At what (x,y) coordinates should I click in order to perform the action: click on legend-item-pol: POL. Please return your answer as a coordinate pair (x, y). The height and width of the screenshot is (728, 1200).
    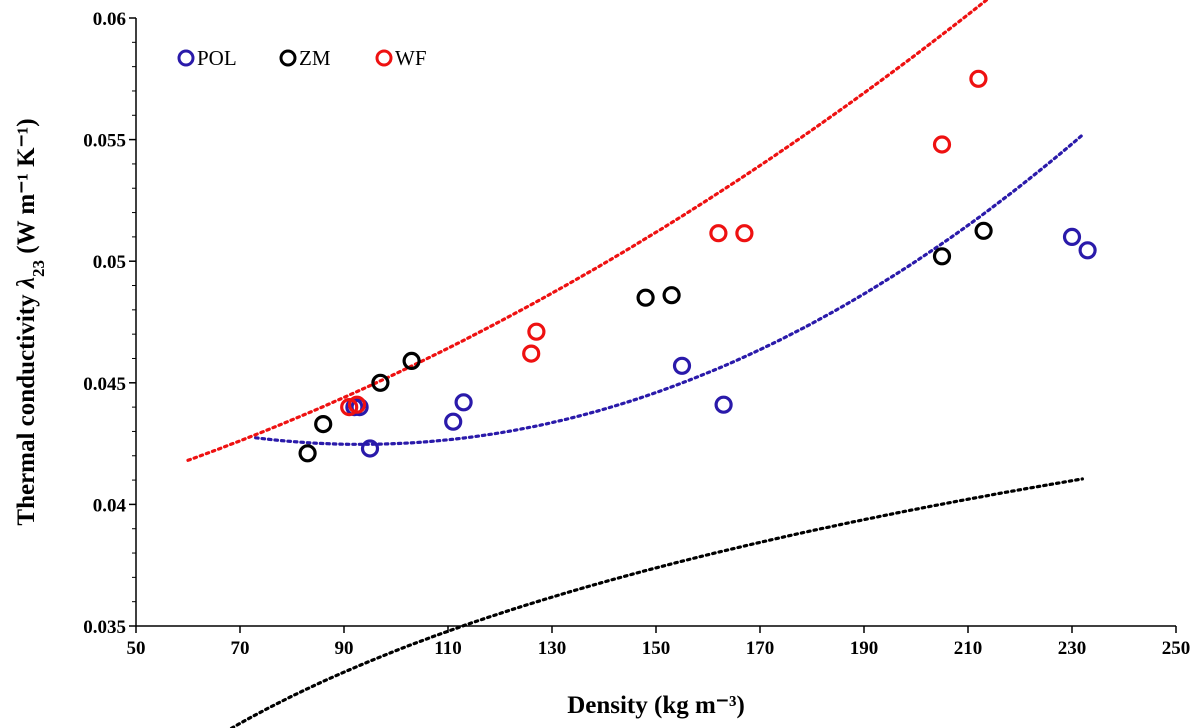
    Looking at the image, I should click on (207, 58).